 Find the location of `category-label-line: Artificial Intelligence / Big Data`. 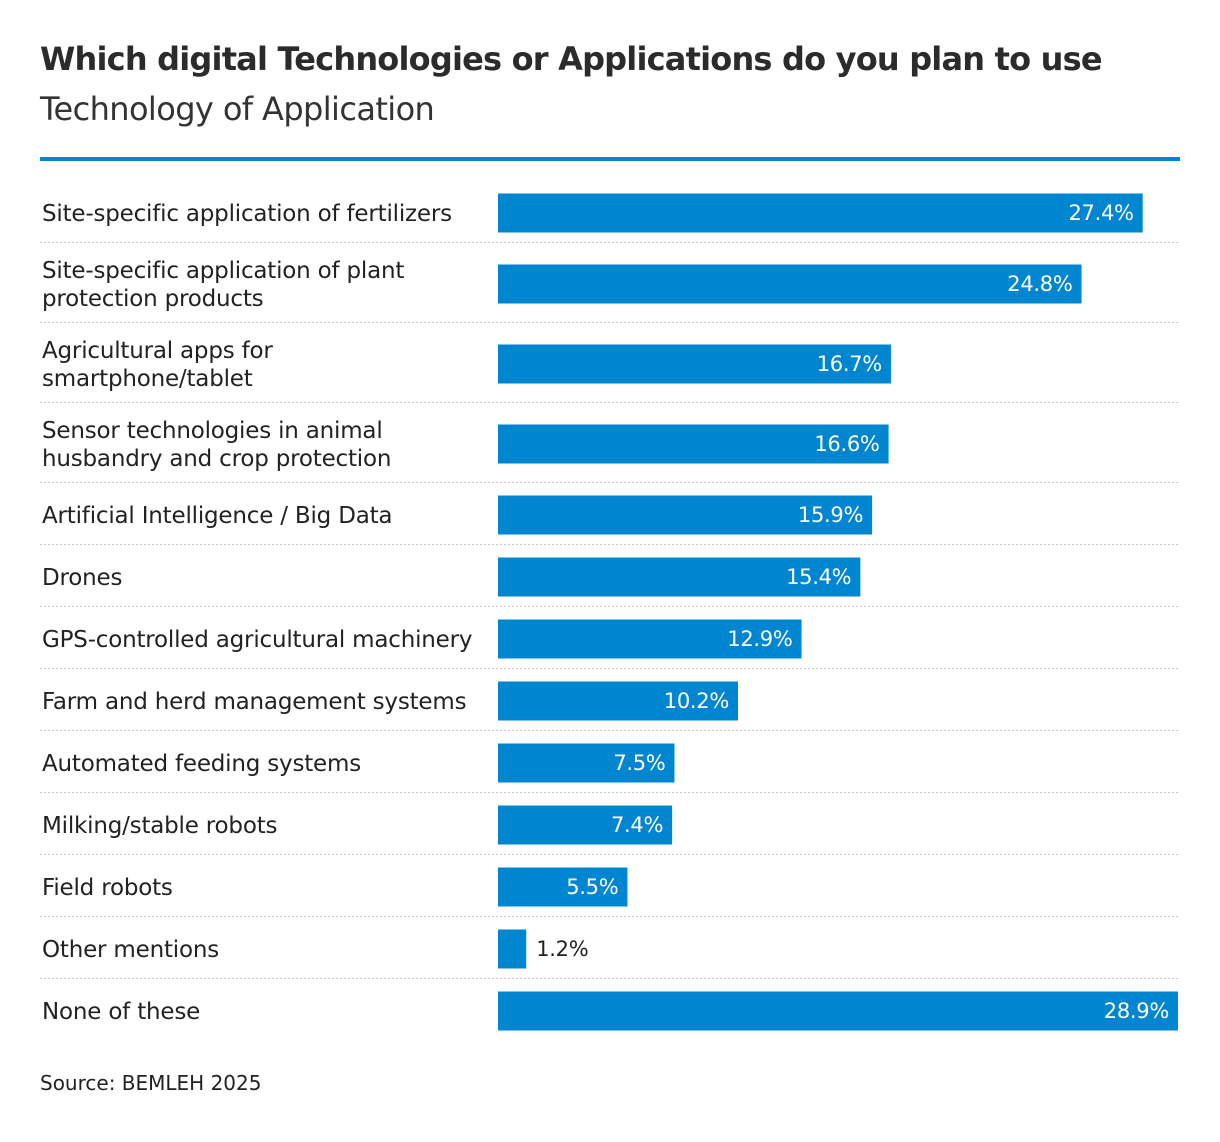

category-label-line: Artificial Intelligence / Big Data is located at coordinates (217, 516).